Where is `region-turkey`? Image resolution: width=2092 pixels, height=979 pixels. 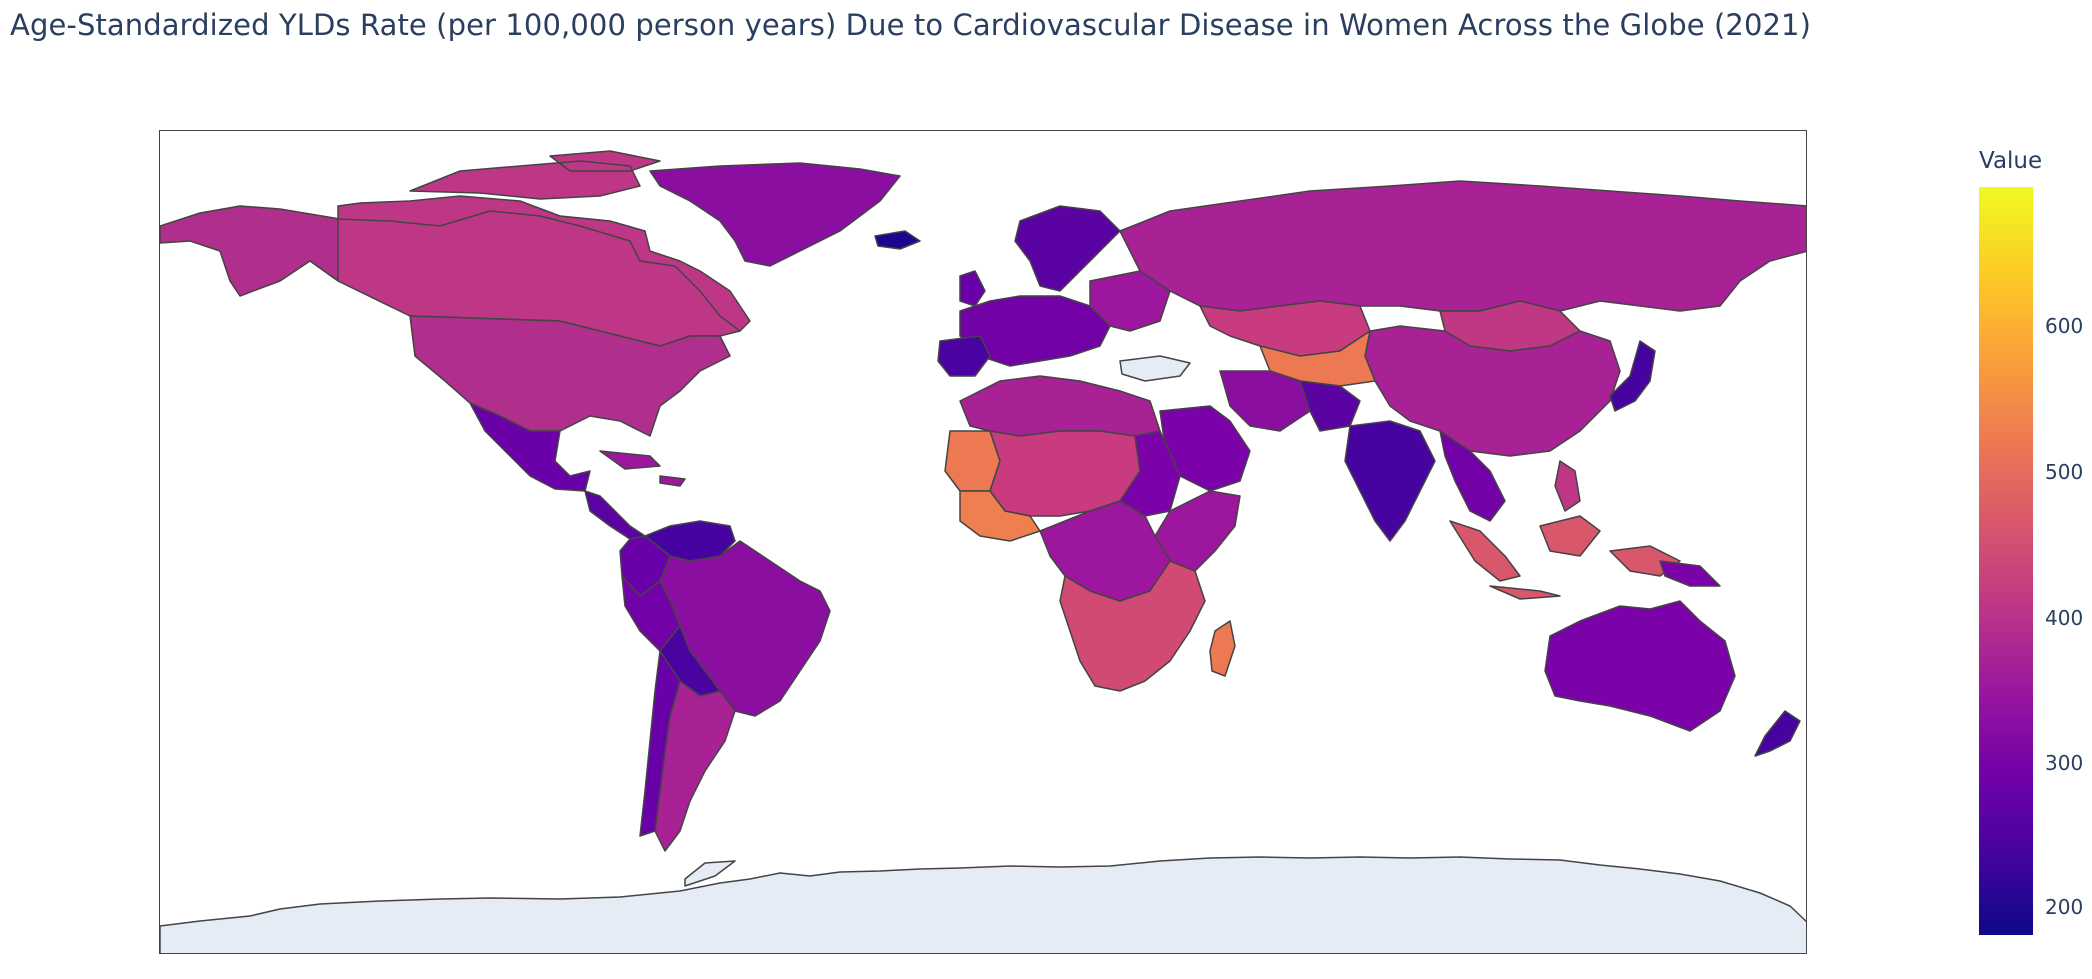
region-turkey is located at coordinates (1155, 368).